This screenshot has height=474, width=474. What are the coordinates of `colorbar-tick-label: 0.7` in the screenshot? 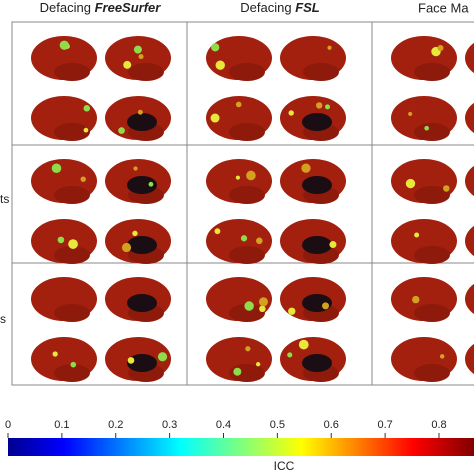 It's located at (384, 425).